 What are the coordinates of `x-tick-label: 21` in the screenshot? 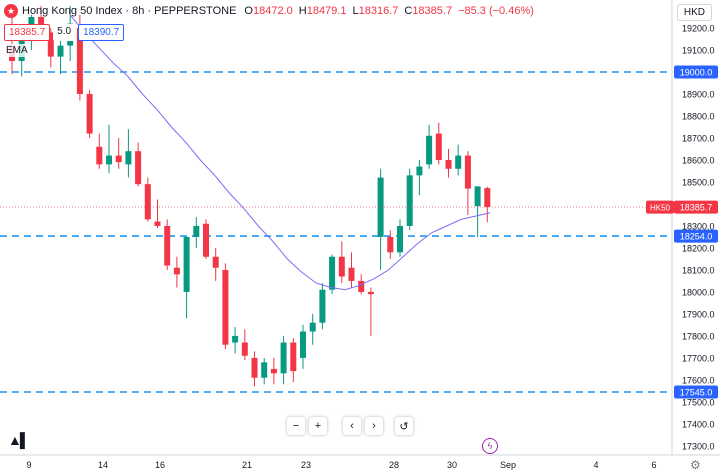 It's located at (247, 465).